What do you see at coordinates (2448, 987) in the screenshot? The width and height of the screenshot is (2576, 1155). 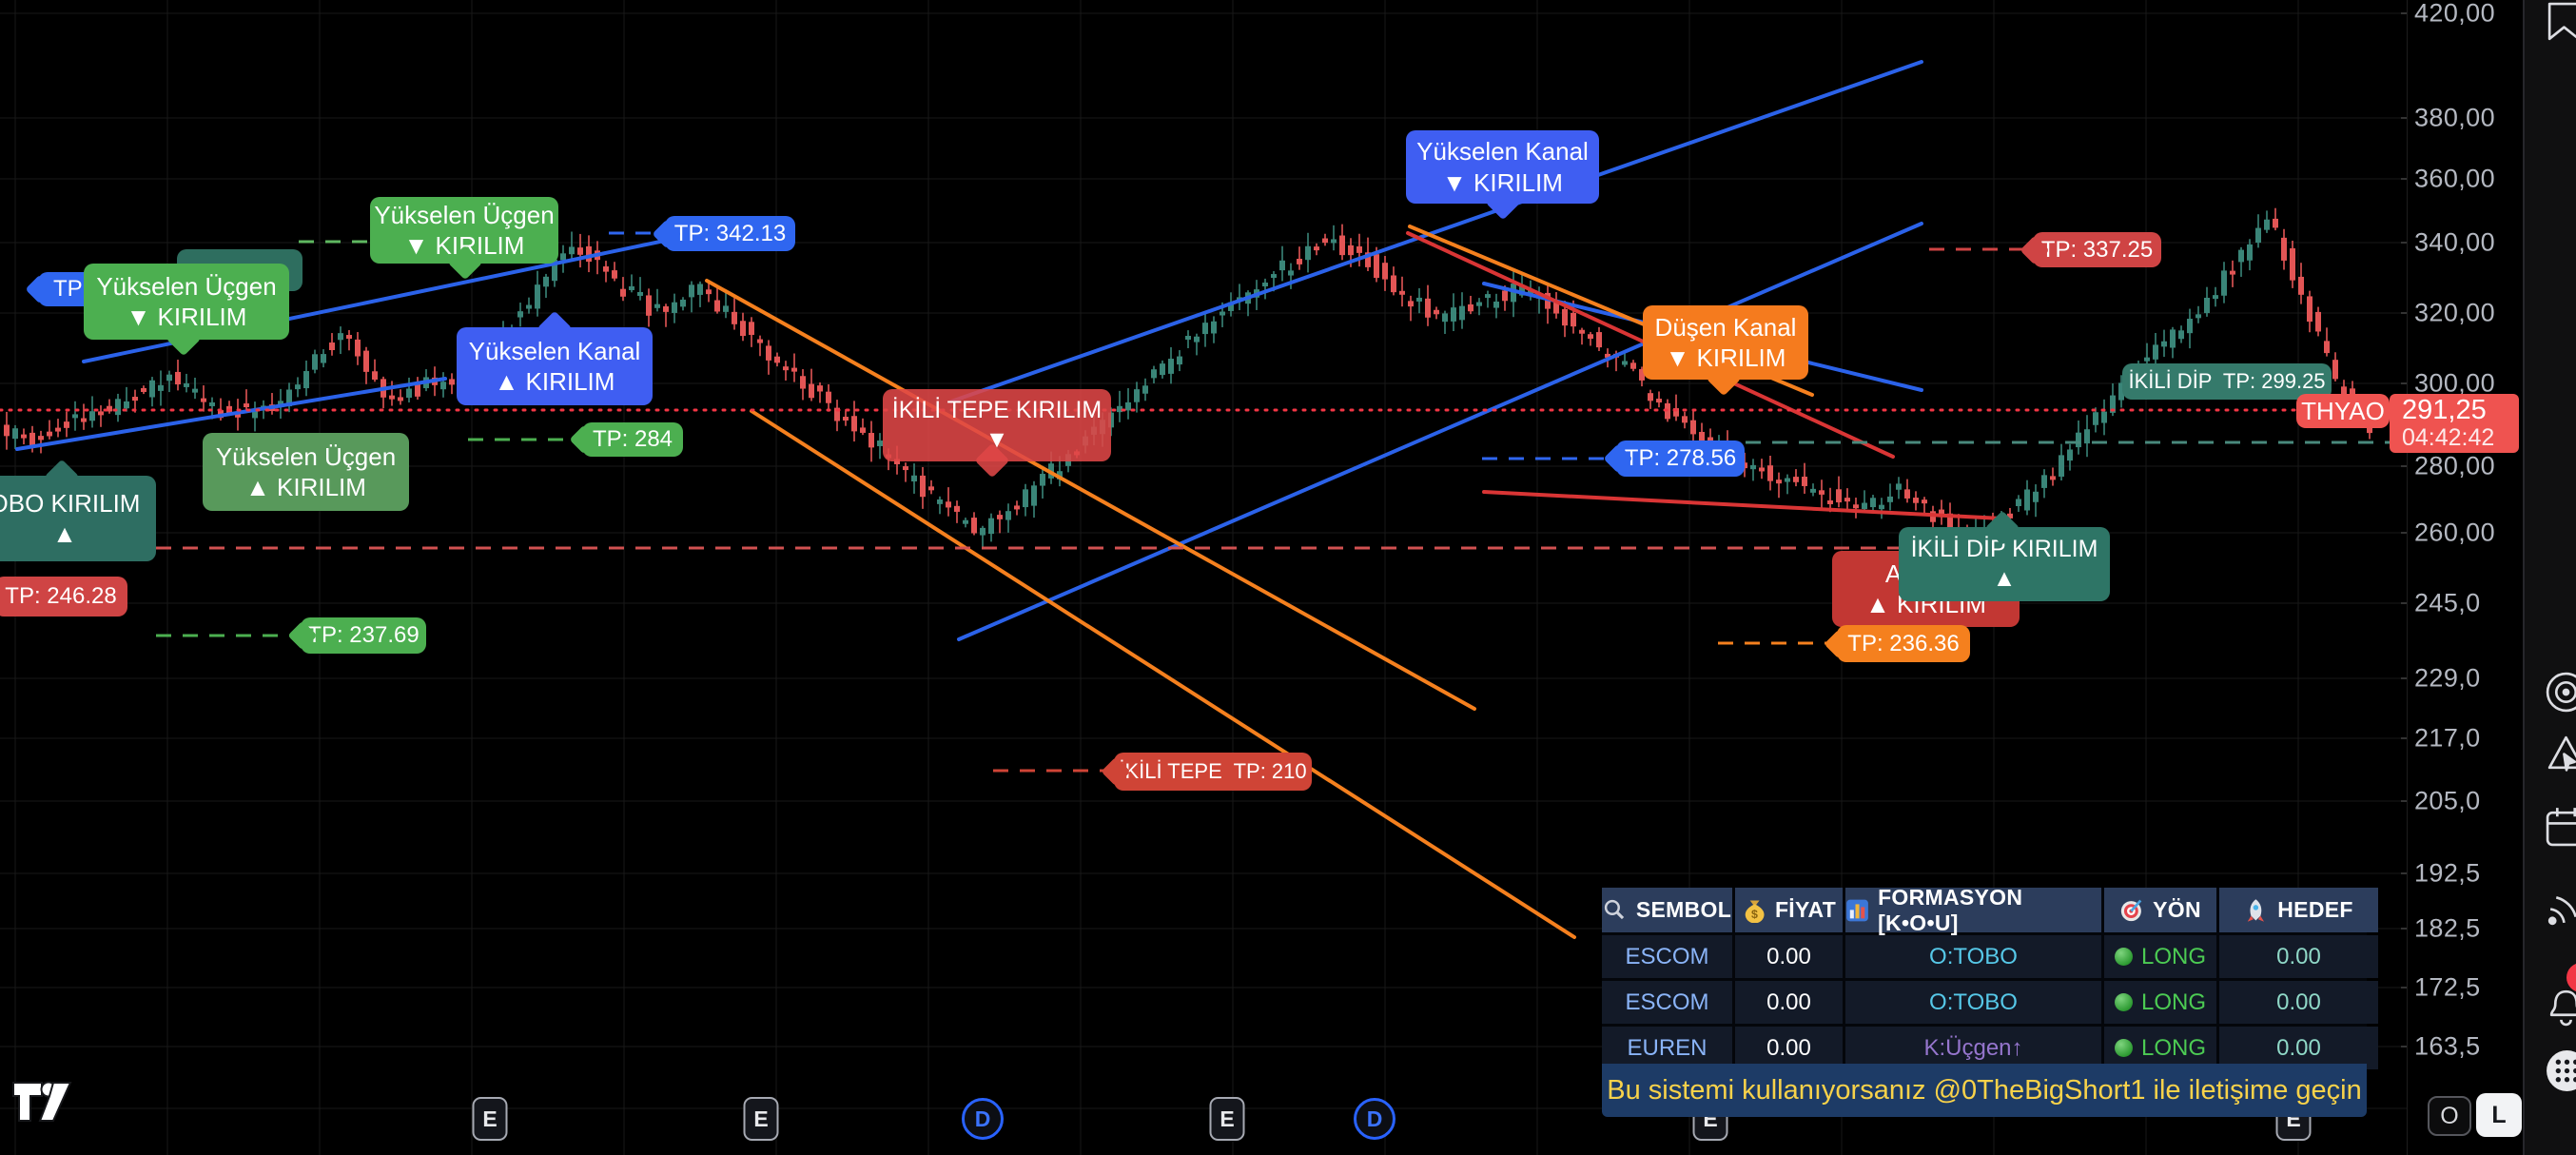 I see `price-tick-172,5: 172,5` at bounding box center [2448, 987].